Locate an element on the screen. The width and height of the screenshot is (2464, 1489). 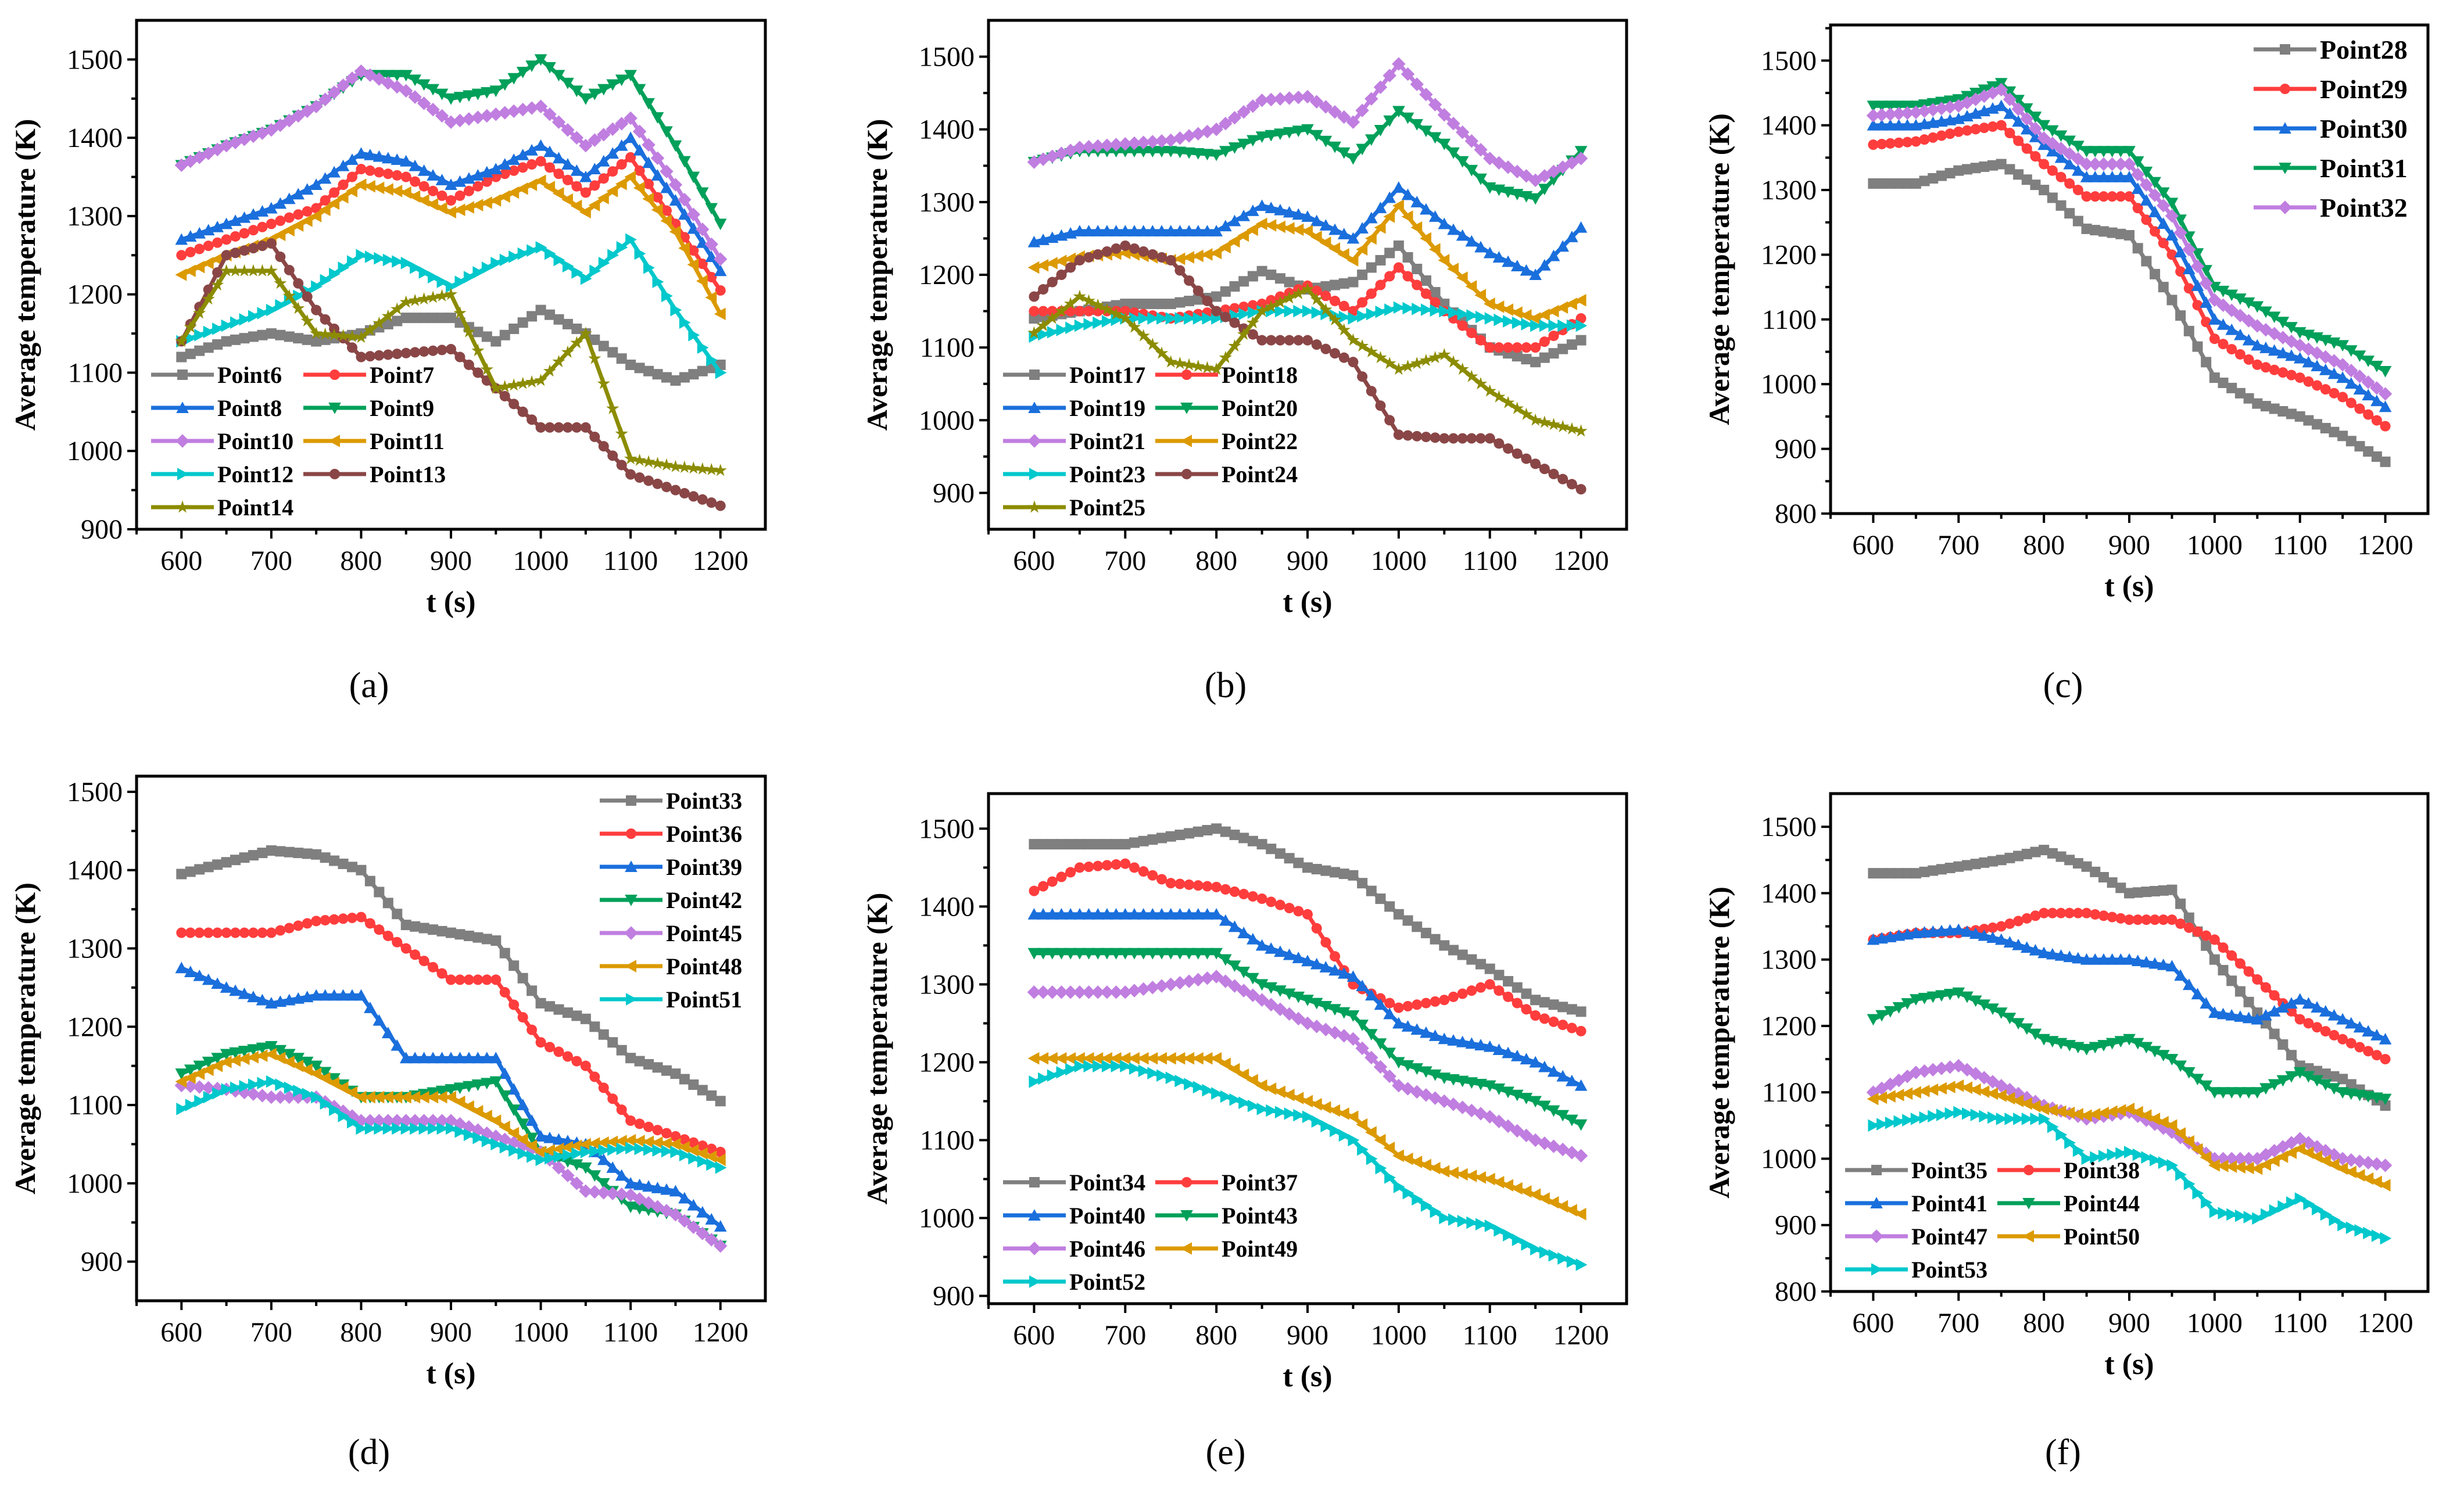
series-Point44 is located at coordinates (2129, 1046).